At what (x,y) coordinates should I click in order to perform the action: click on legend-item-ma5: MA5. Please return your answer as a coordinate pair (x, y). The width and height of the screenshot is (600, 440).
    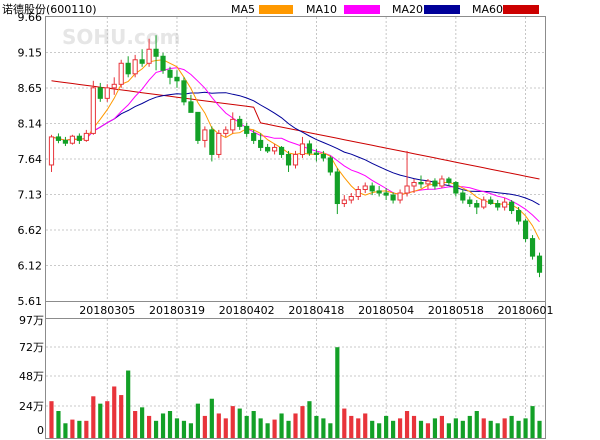
    Looking at the image, I should click on (262, 9).